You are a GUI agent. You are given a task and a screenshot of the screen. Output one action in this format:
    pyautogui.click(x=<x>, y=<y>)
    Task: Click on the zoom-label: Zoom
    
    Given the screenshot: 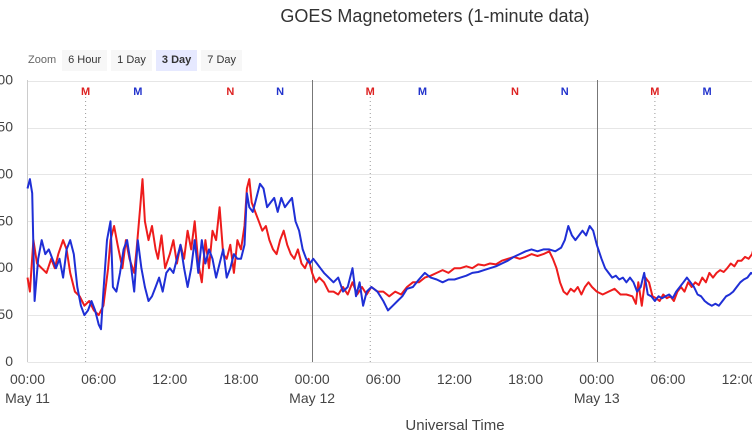 What is the action you would take?
    pyautogui.click(x=42, y=60)
    